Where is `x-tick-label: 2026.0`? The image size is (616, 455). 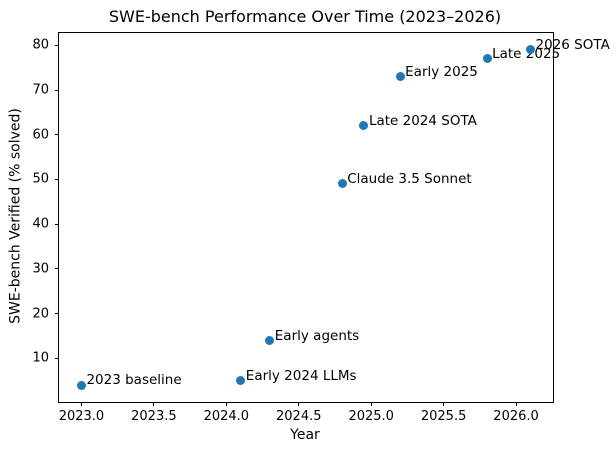
x-tick-label: 2026.0 is located at coordinates (516, 416).